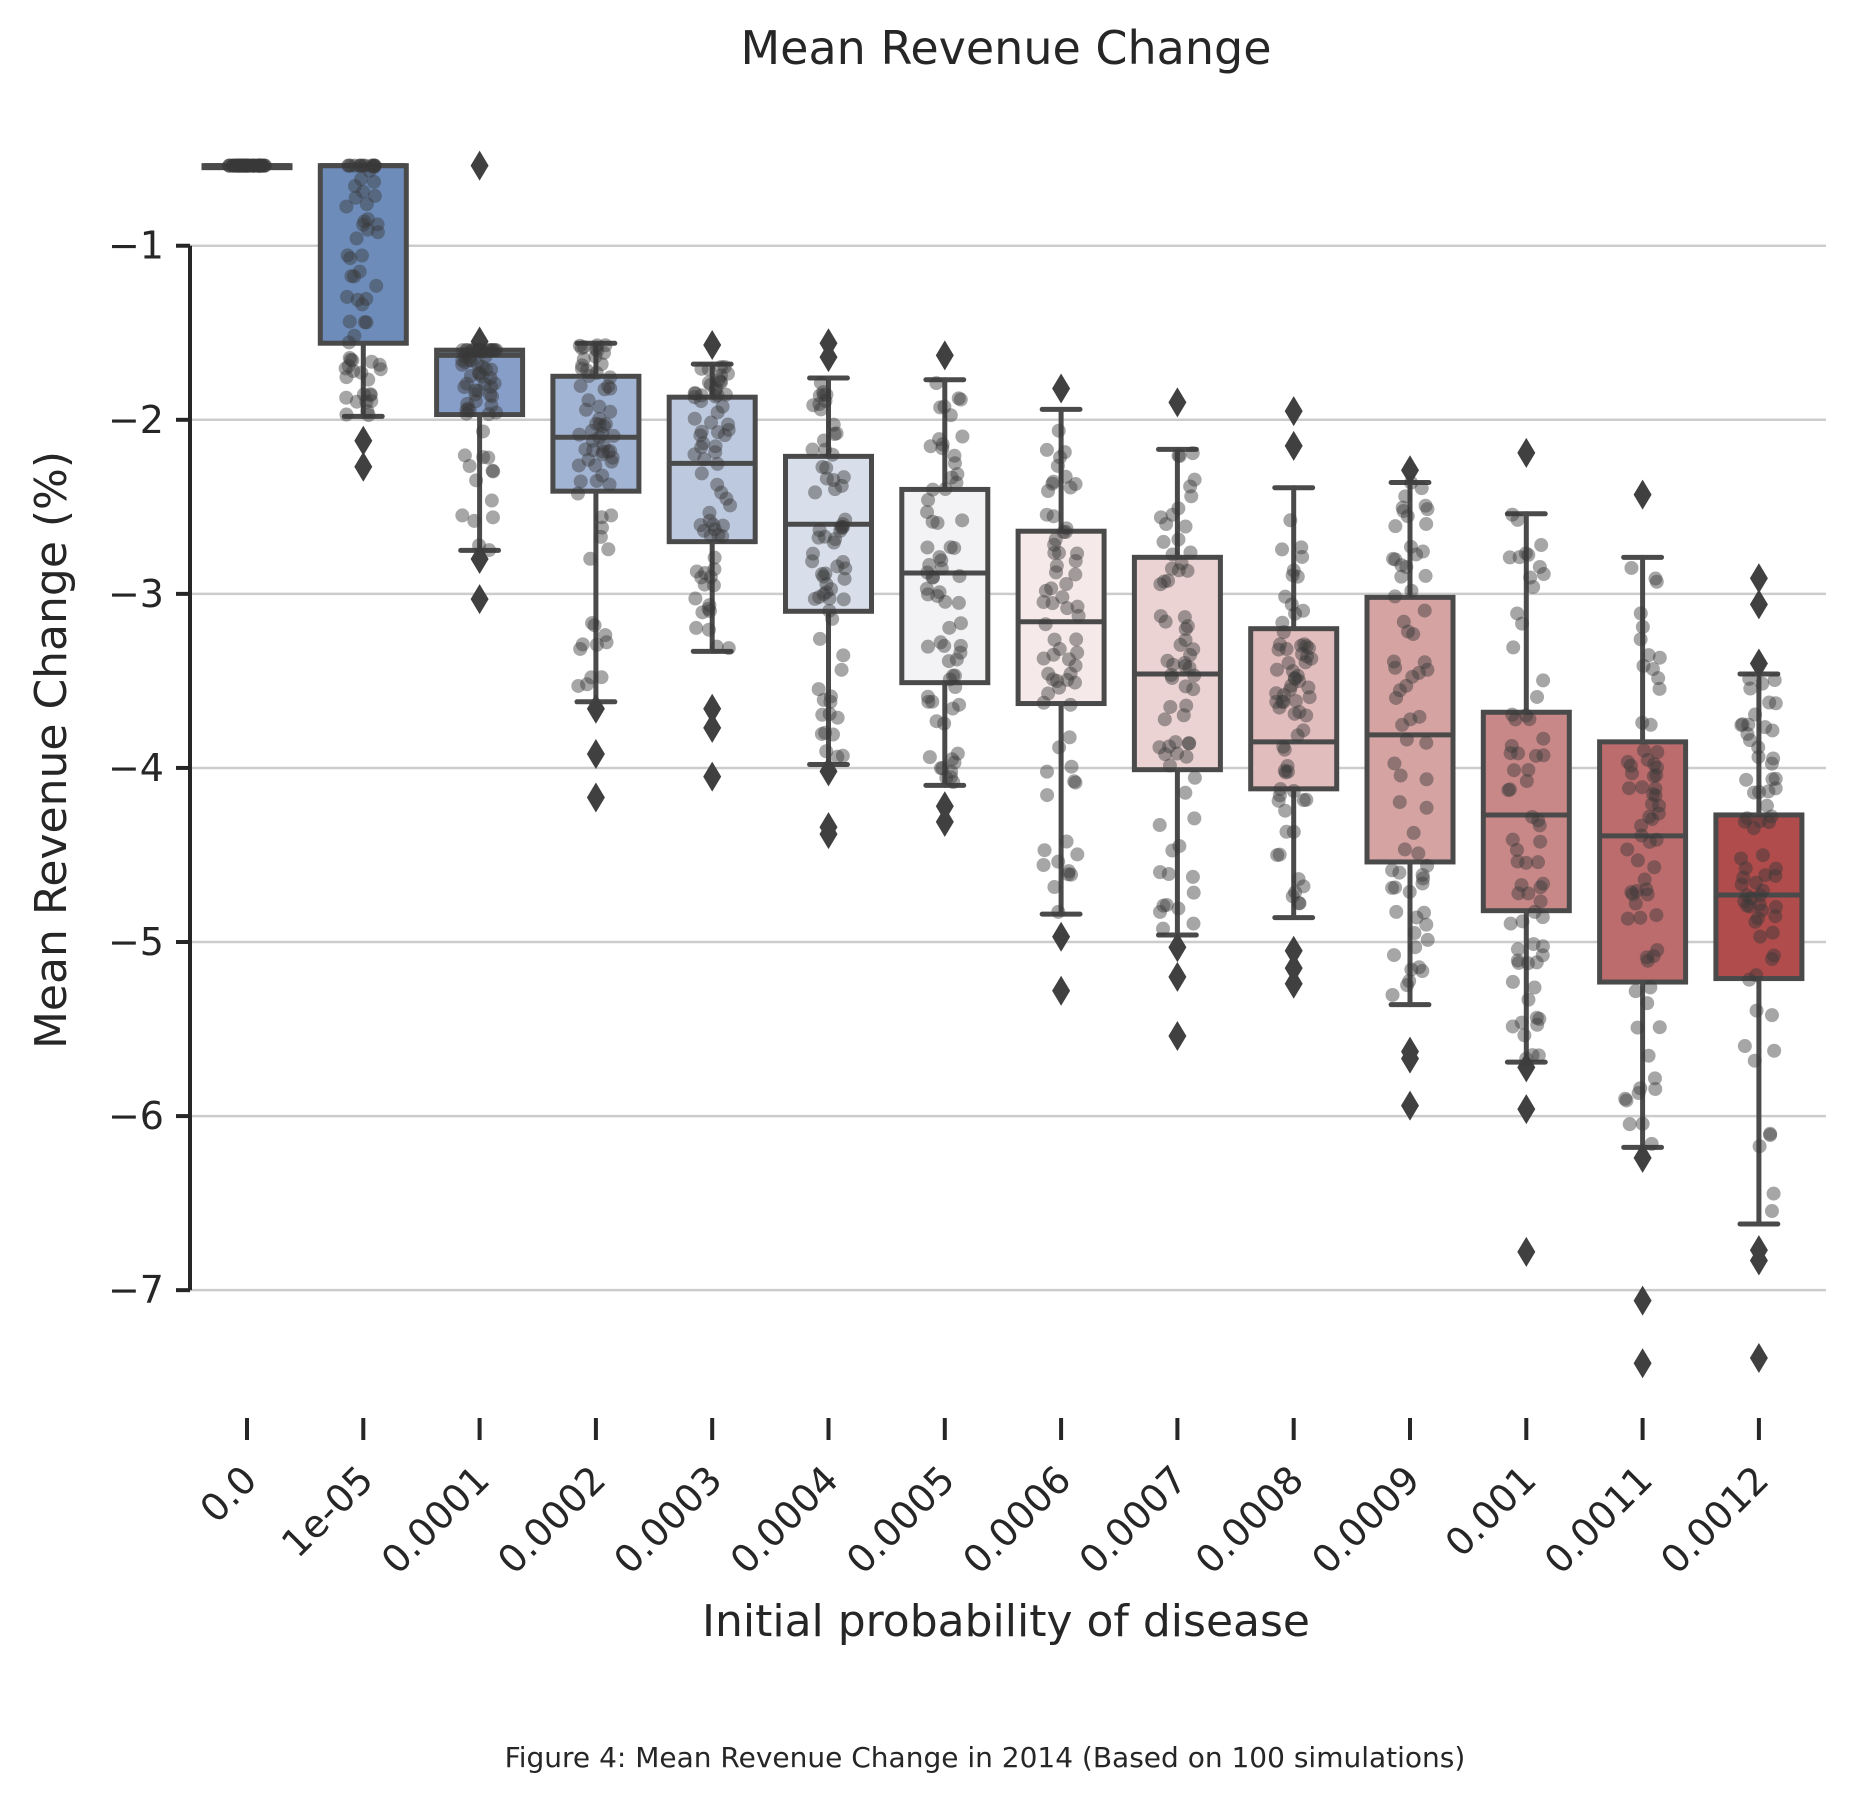 The width and height of the screenshot is (1850, 1799). Describe the element at coordinates (1177, 663) in the screenshot. I see `box-iqr` at that location.